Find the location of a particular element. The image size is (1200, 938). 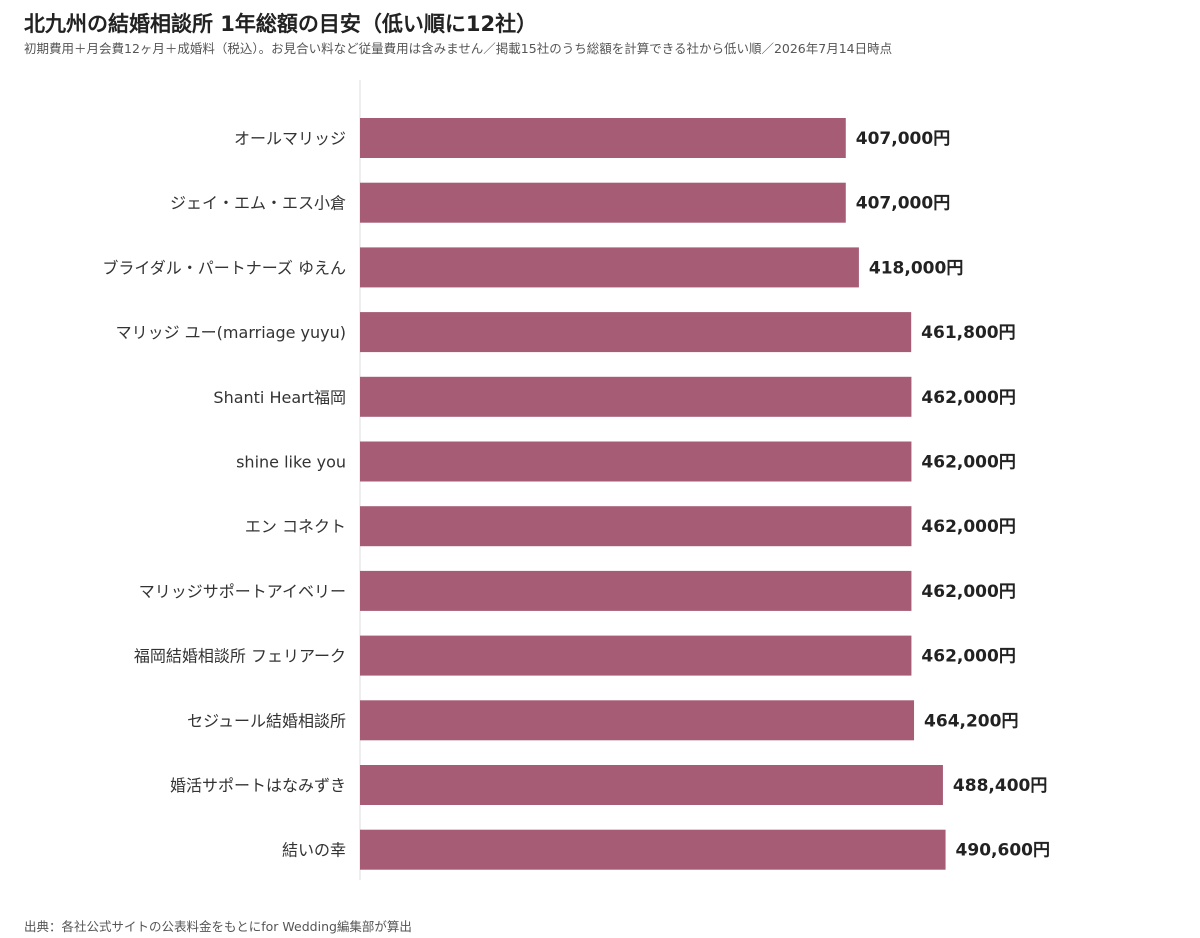

value-label: 461,800円 is located at coordinates (968, 333).